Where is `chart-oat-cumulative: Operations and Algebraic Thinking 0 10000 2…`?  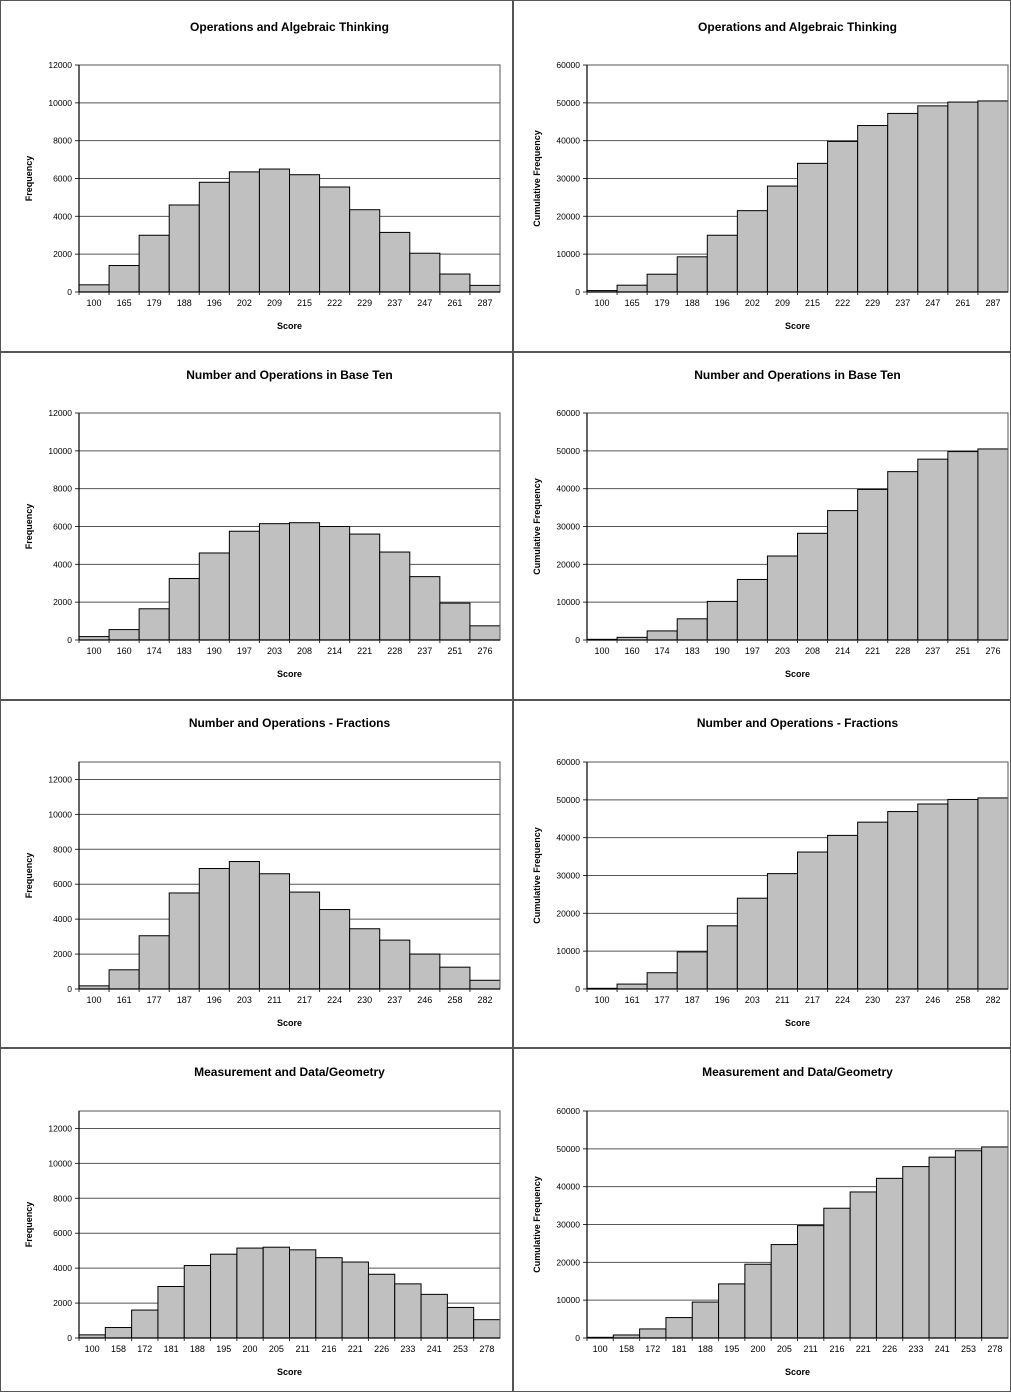 chart-oat-cumulative: Operations and Algebraic Thinking 0 10000 2… is located at coordinates (762, 174).